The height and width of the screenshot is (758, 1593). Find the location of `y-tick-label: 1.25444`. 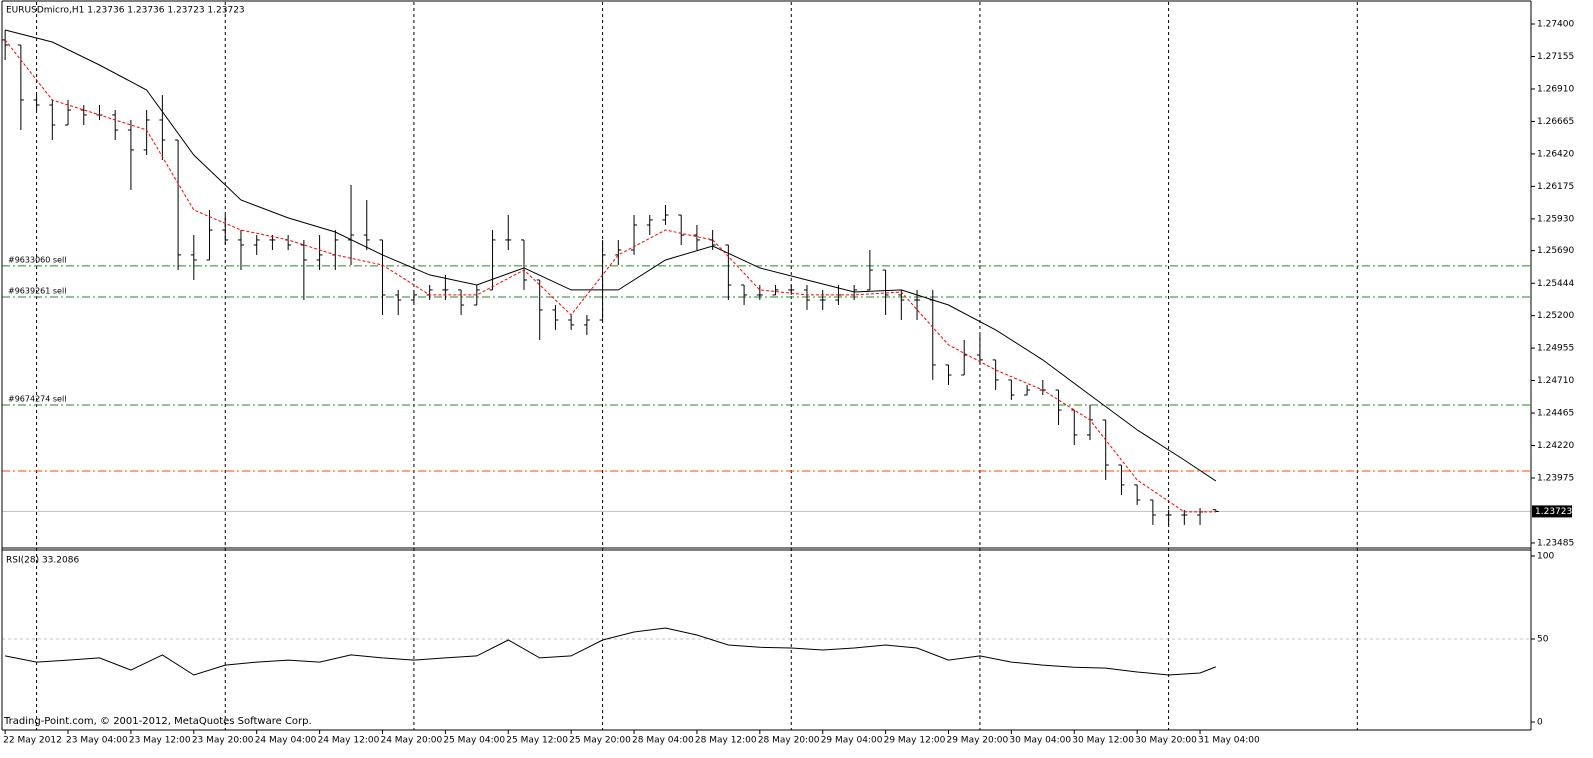

y-tick-label: 1.25444 is located at coordinates (1555, 284).